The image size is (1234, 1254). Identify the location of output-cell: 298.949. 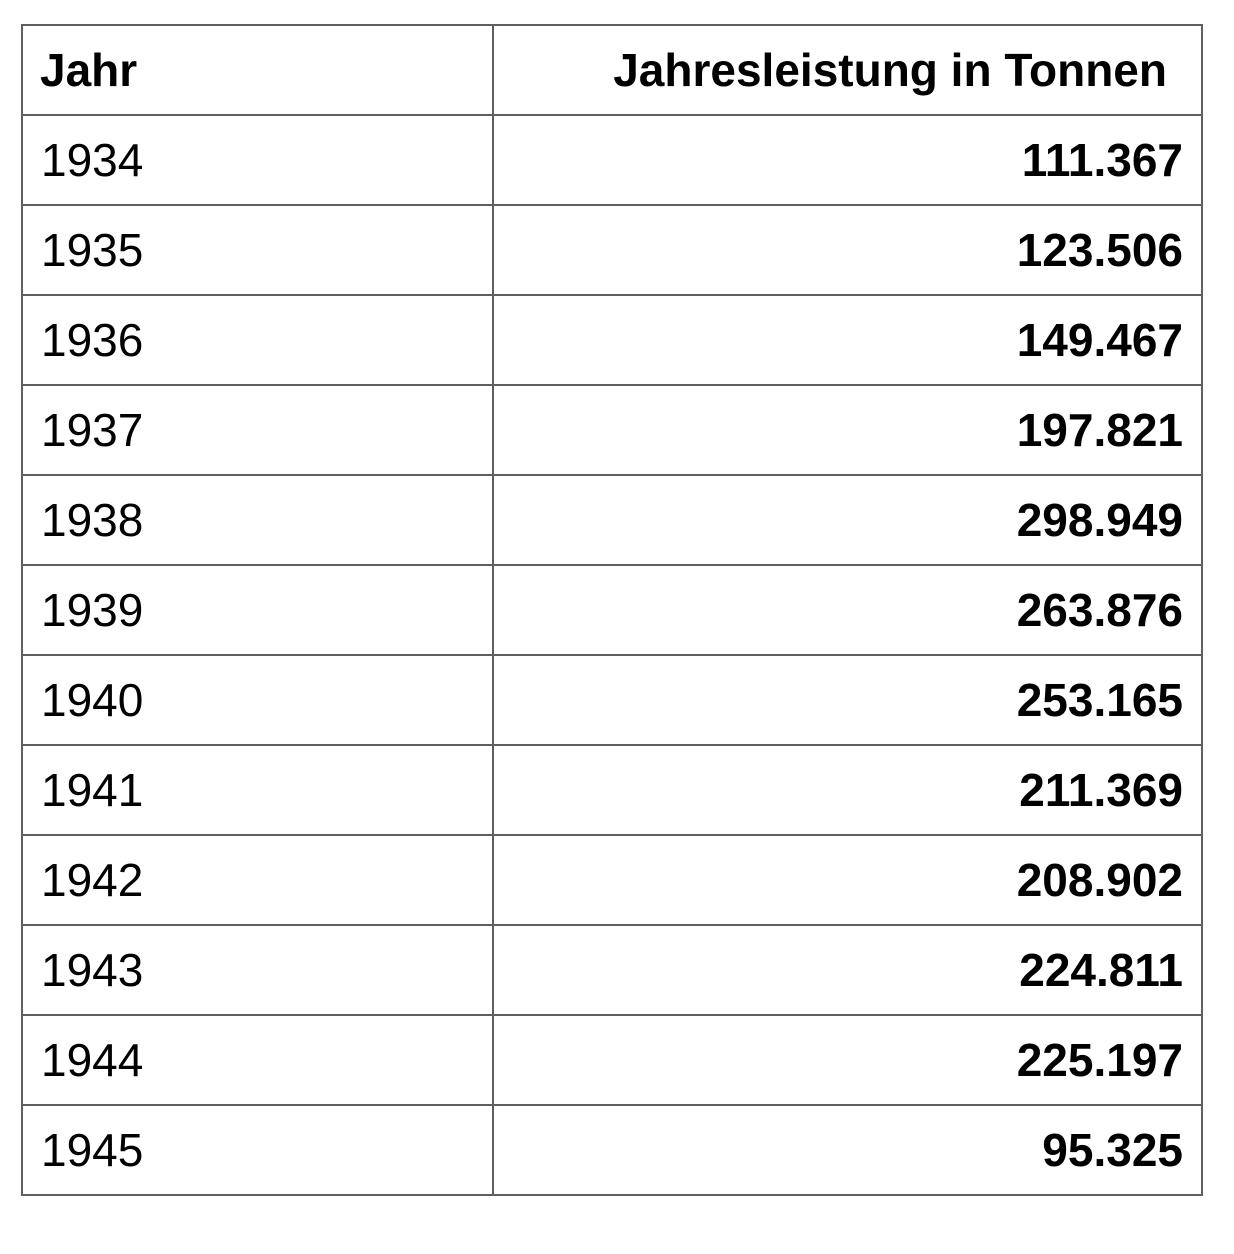
(847, 520).